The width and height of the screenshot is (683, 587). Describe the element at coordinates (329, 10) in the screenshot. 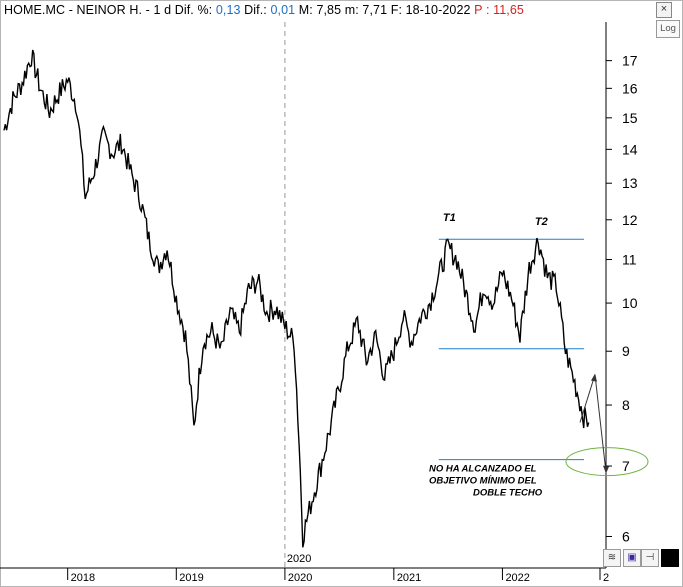

I see `max-value: 7,85` at that location.